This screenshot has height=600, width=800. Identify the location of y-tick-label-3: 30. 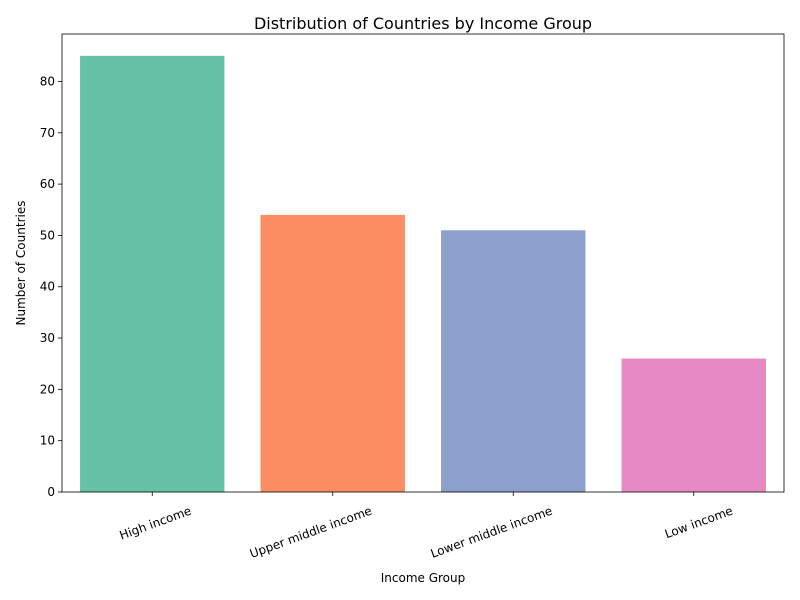
(47, 338).